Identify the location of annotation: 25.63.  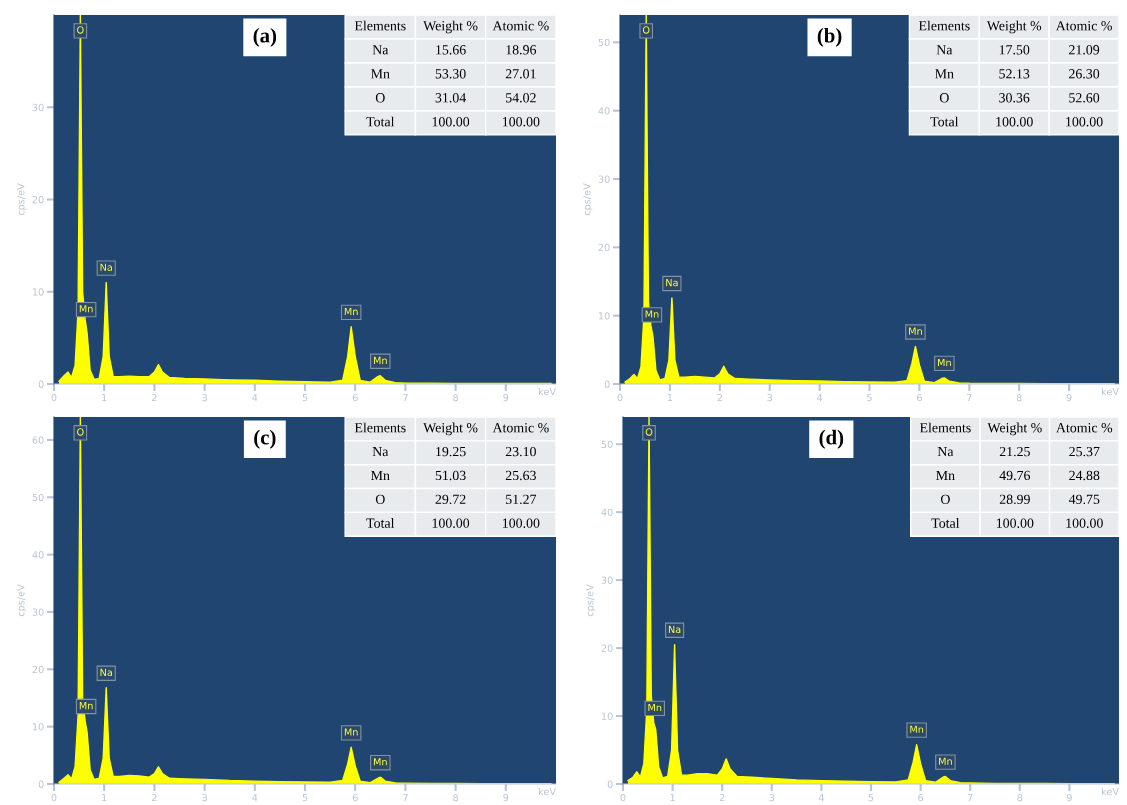
(520, 475).